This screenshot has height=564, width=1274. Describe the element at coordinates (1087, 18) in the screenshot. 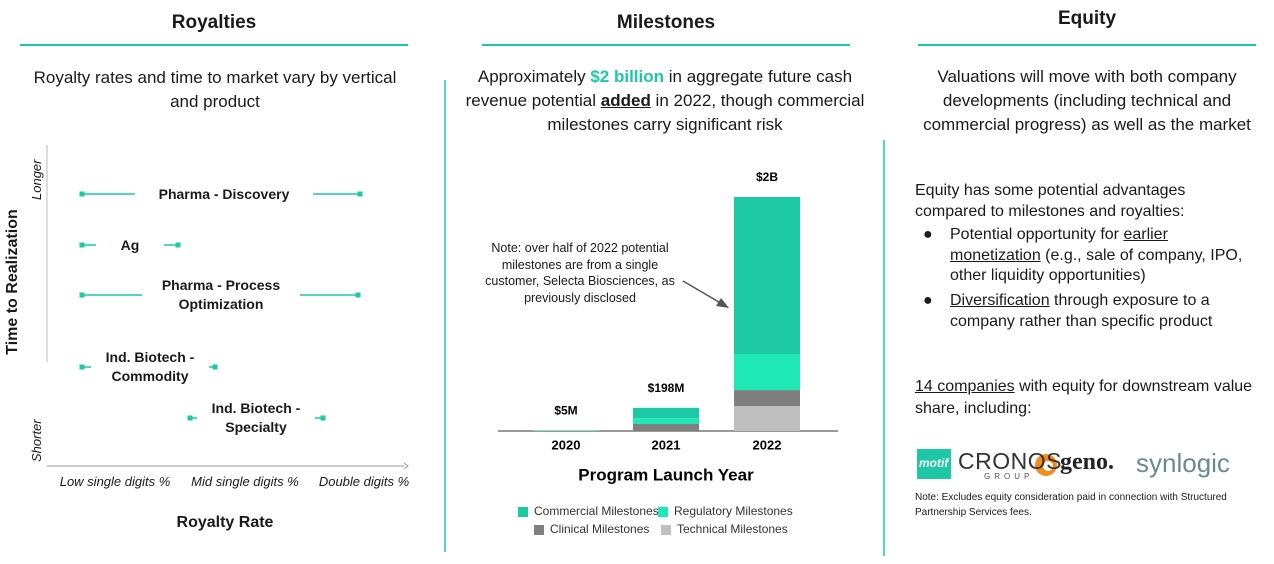

I see `title: Equity` at that location.